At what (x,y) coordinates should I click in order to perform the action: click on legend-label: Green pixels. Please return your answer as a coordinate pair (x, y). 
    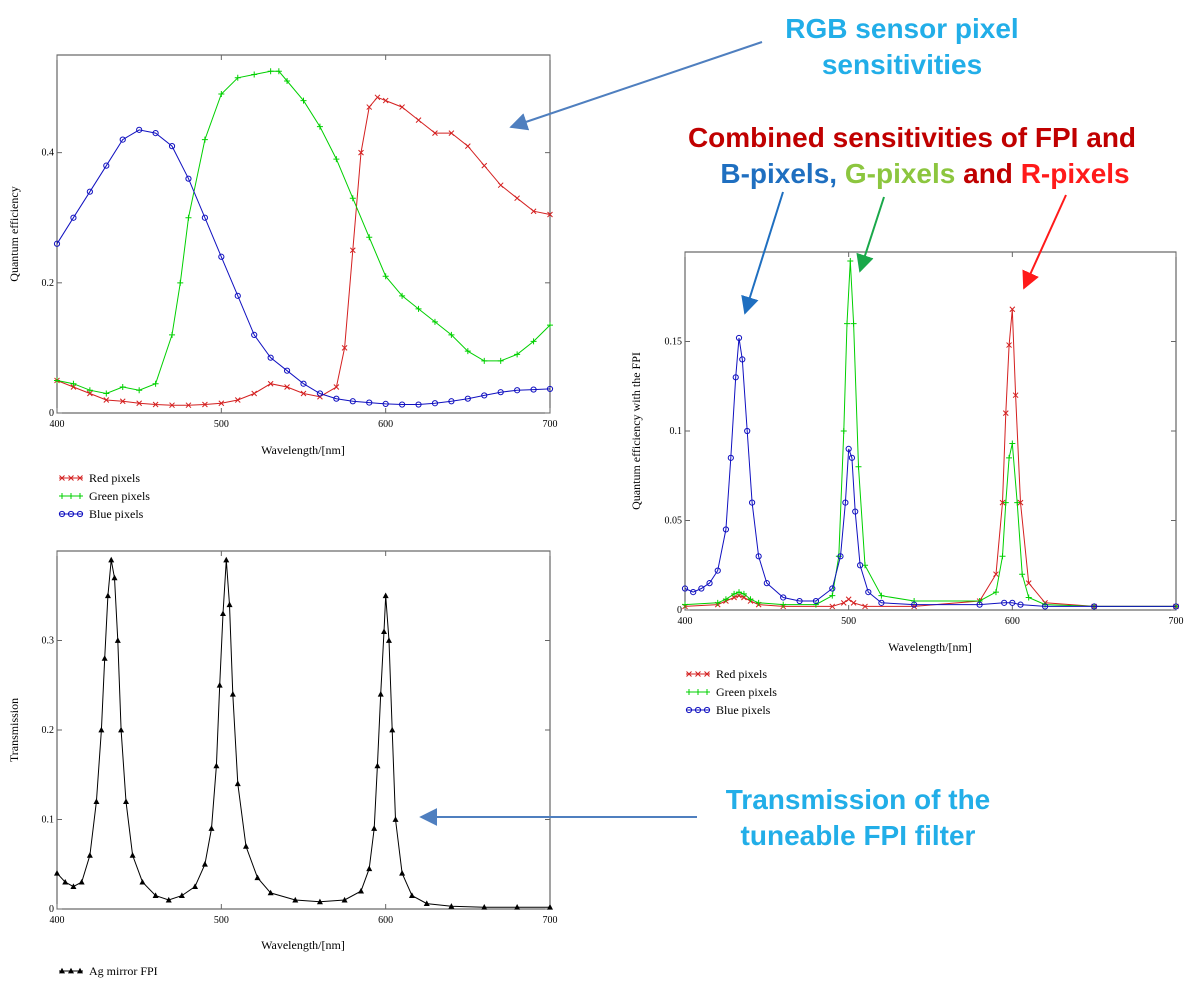
    Looking at the image, I should click on (746, 692).